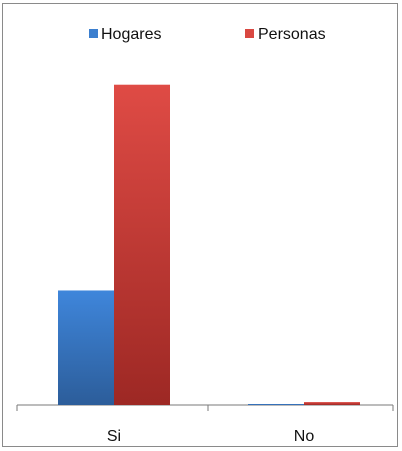 This screenshot has width=402, height=451. What do you see at coordinates (131, 34) in the screenshot?
I see `legend-label-hogares: Hogares` at bounding box center [131, 34].